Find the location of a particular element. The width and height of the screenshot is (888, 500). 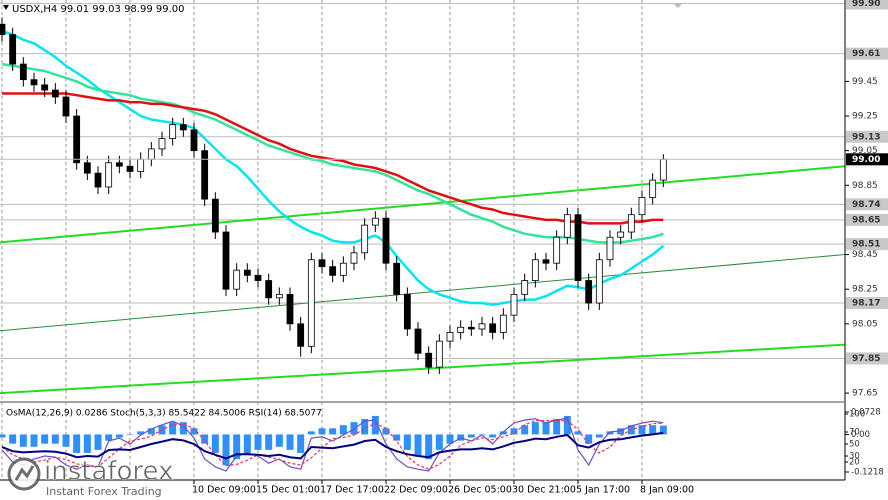

level-label: 99.13 is located at coordinates (866, 137).